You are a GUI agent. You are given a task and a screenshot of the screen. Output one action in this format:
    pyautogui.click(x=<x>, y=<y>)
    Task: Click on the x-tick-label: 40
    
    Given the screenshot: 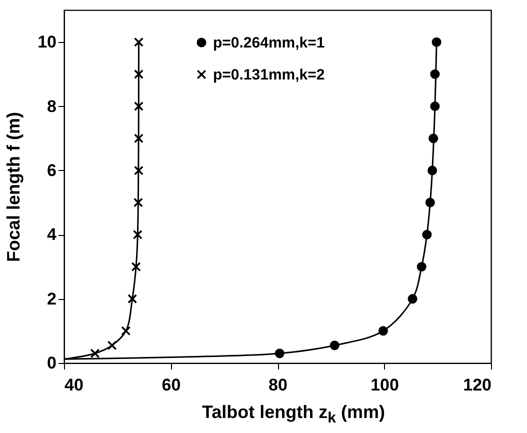 What is the action you would take?
    pyautogui.click(x=74, y=385)
    